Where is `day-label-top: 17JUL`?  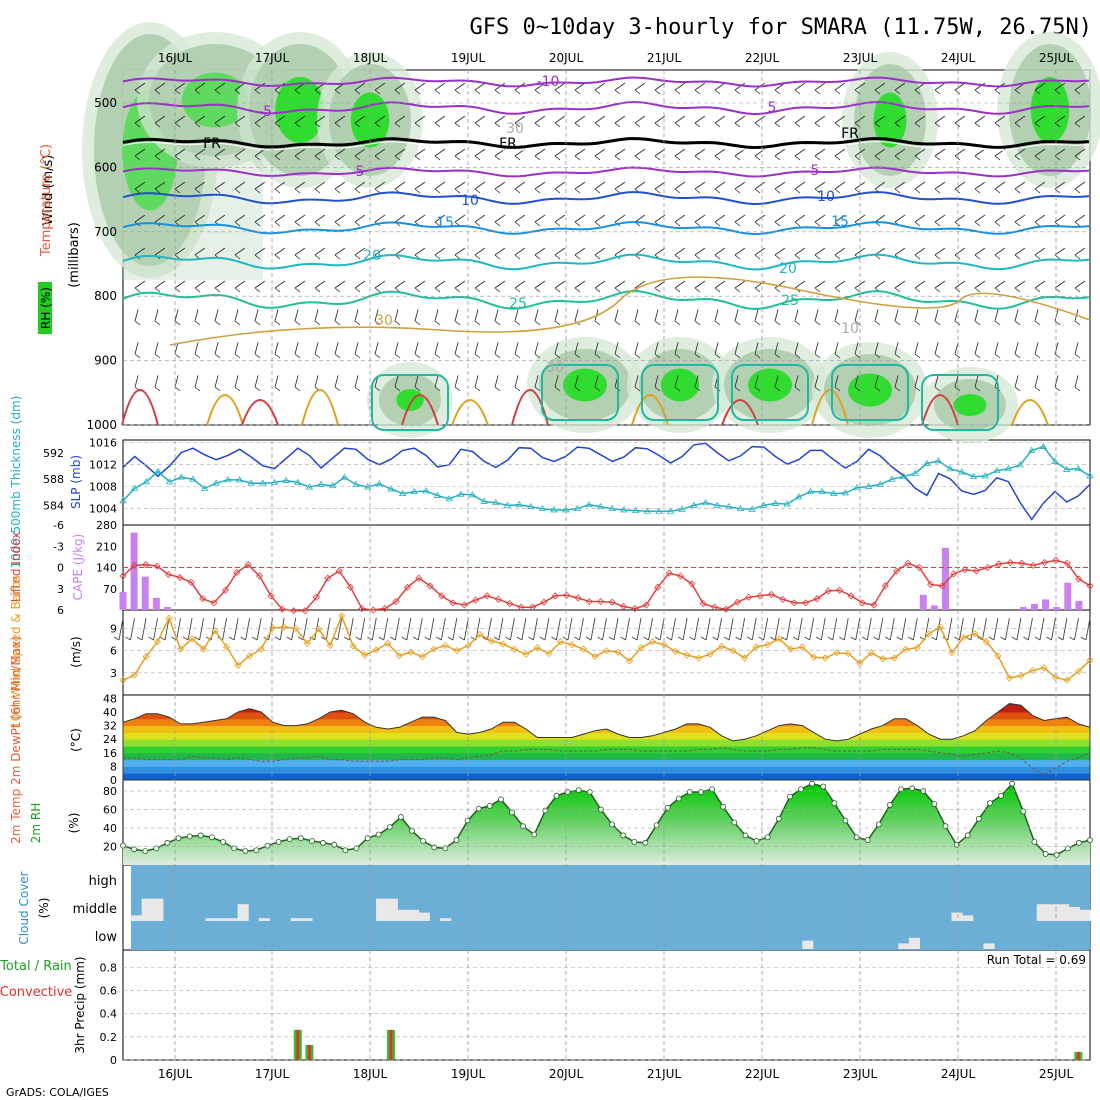
day-label-top: 17JUL is located at coordinates (272, 58).